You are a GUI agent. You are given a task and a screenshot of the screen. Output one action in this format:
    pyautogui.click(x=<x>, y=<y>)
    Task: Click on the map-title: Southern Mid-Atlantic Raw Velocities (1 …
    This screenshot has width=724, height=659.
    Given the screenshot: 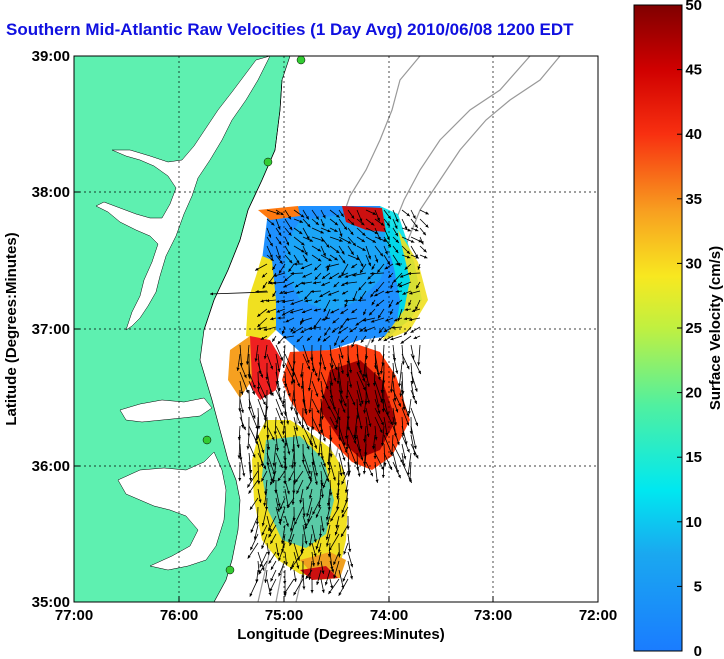 What is the action you would take?
    pyautogui.click(x=290, y=29)
    